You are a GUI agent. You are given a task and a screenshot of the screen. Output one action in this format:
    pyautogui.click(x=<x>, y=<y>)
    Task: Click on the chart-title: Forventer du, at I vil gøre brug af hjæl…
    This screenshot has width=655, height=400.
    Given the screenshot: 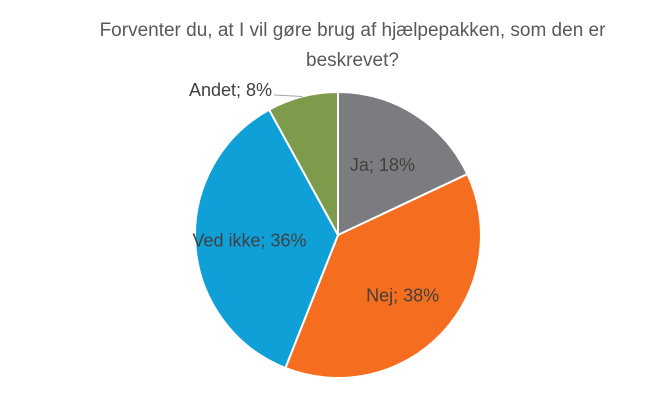 What is the action you would take?
    pyautogui.click(x=352, y=45)
    